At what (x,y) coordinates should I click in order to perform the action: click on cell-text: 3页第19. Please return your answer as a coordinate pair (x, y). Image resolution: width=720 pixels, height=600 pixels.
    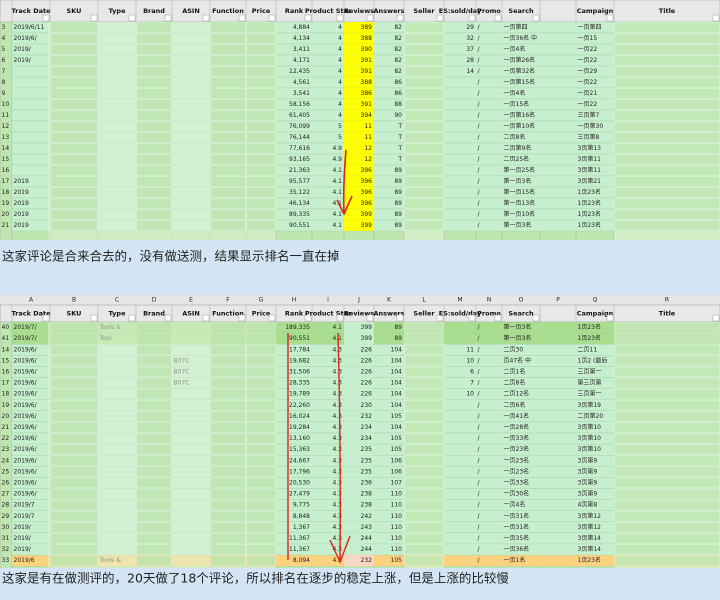
    Looking at the image, I should click on (590, 405).